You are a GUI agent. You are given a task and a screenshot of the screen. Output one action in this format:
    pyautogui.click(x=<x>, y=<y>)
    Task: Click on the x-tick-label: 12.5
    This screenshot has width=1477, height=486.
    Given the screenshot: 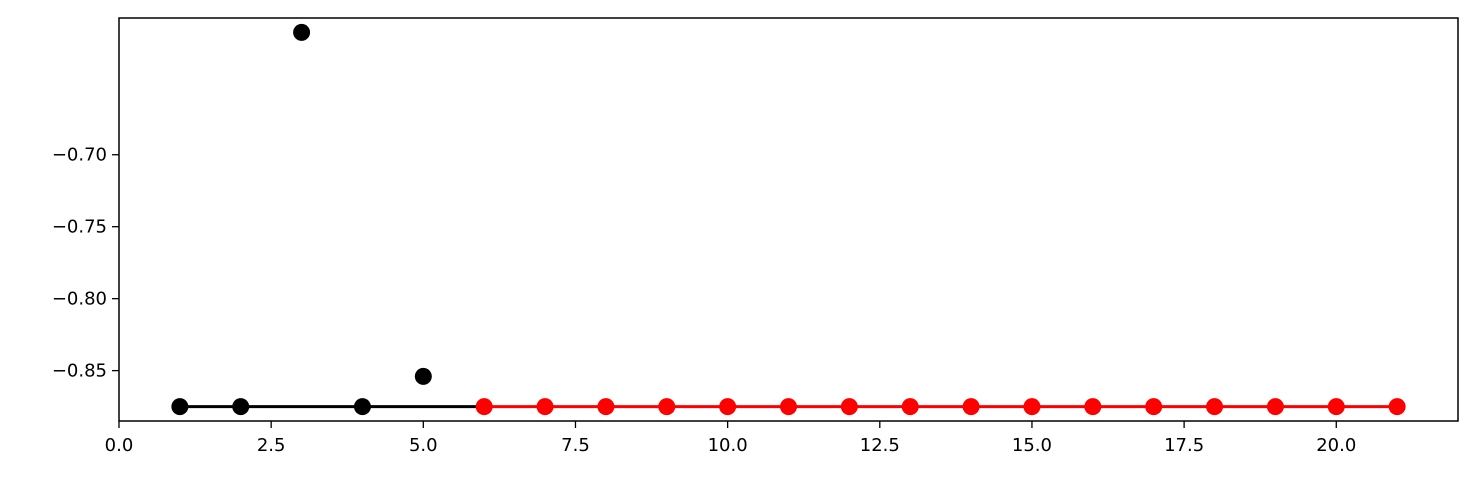 What is the action you would take?
    pyautogui.click(x=880, y=445)
    